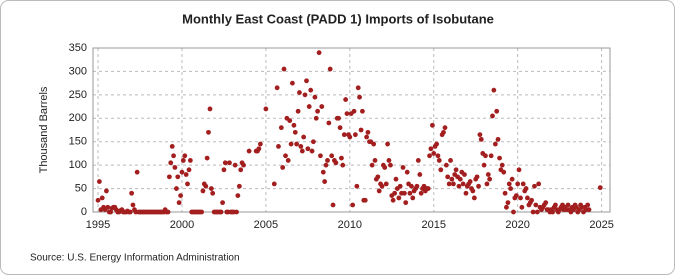 The image size is (675, 275). I want to click on x-tick-label: 2020, so click(517, 225).